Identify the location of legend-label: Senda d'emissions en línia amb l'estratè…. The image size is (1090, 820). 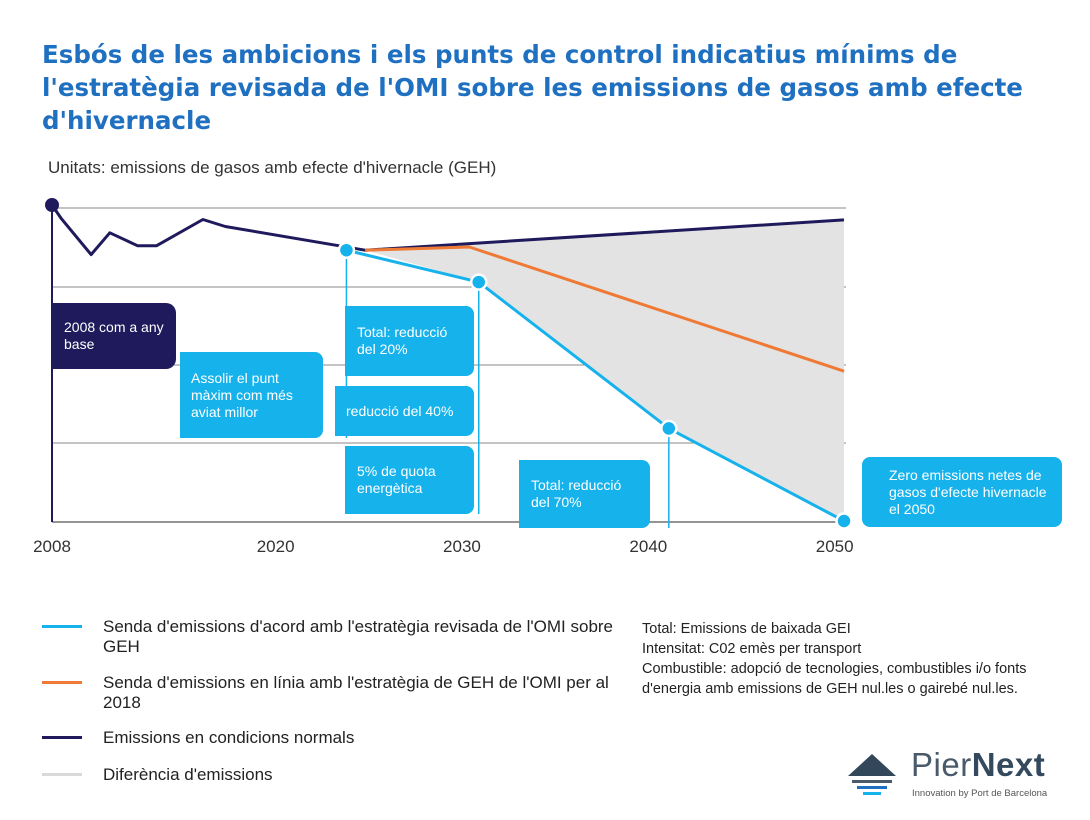
(356, 692).